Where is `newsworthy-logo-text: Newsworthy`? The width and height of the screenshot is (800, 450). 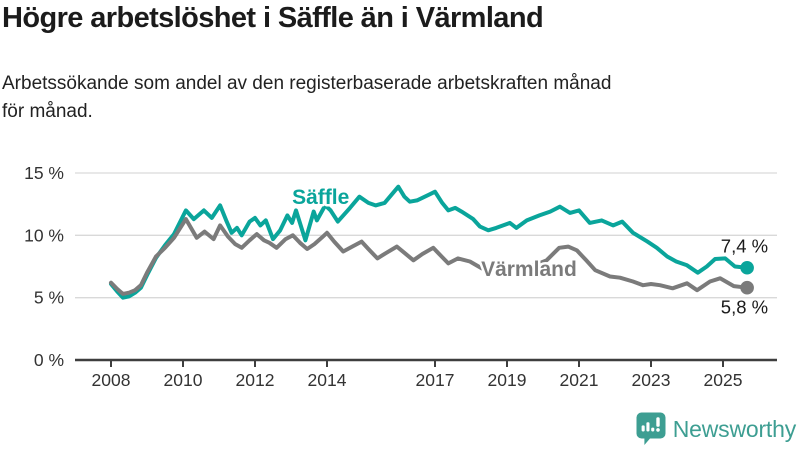 newsworthy-logo-text: Newsworthy is located at coordinates (734, 428).